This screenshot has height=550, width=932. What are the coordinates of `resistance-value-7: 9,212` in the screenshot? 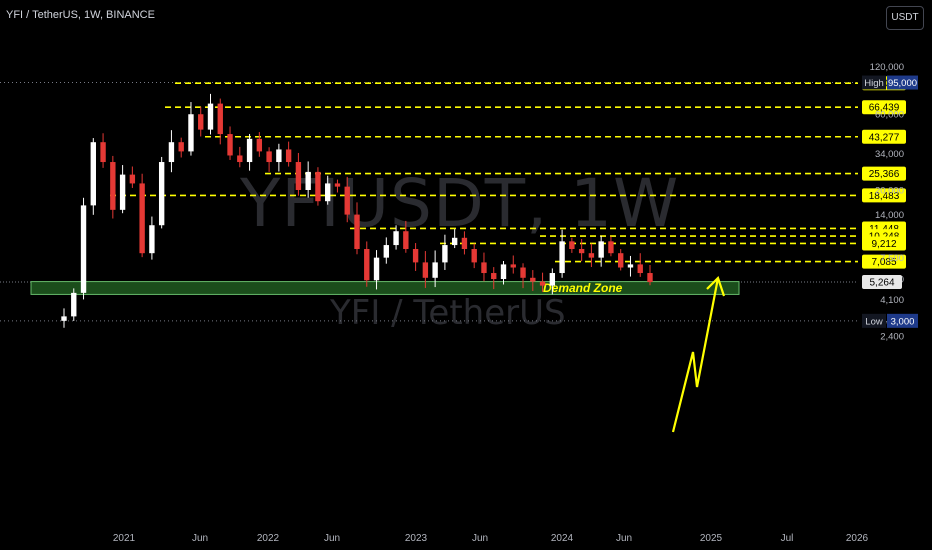 It's located at (883, 244).